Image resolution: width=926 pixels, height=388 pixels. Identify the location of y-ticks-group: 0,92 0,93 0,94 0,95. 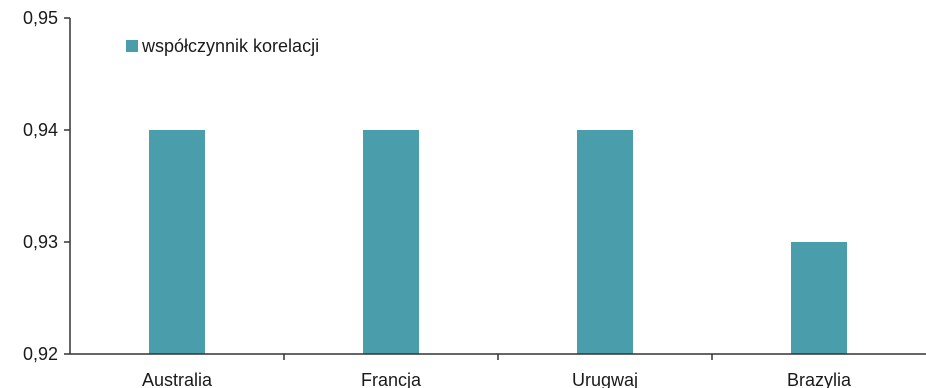
(46, 186).